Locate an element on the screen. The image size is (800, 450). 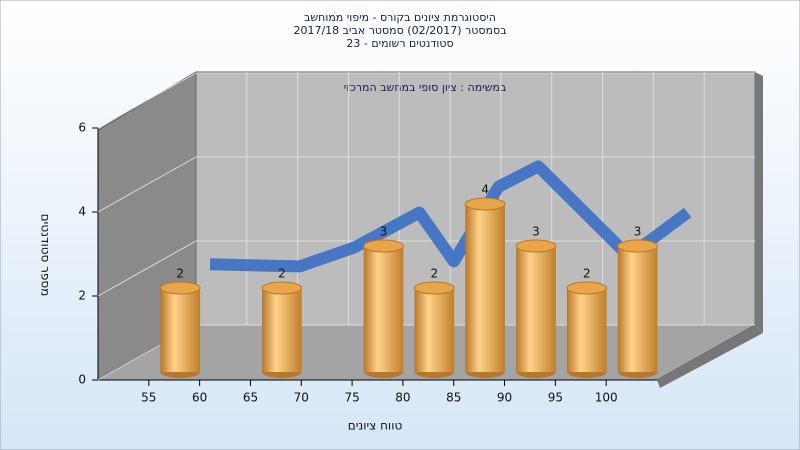
x-tick-label: 100 is located at coordinates (606, 398).